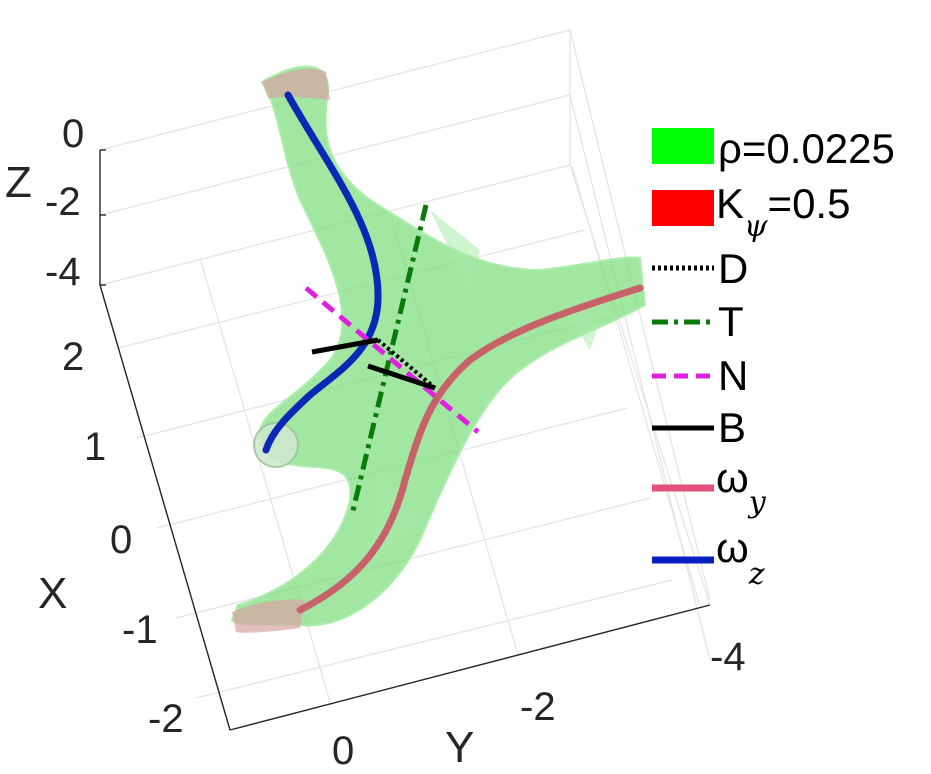  I want to click on x-axis-label: X, so click(52, 593).